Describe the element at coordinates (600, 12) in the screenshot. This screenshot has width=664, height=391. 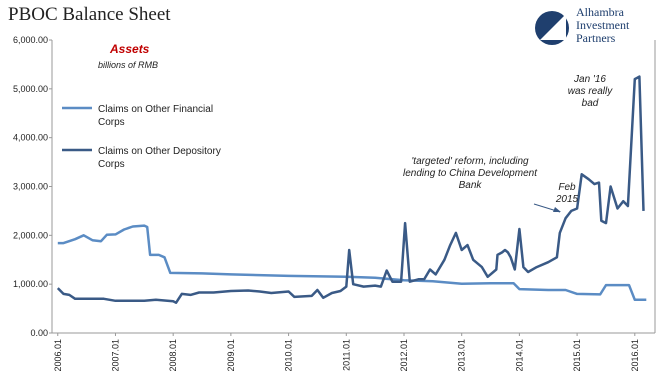
I see `logo-text: Alhambra` at that location.